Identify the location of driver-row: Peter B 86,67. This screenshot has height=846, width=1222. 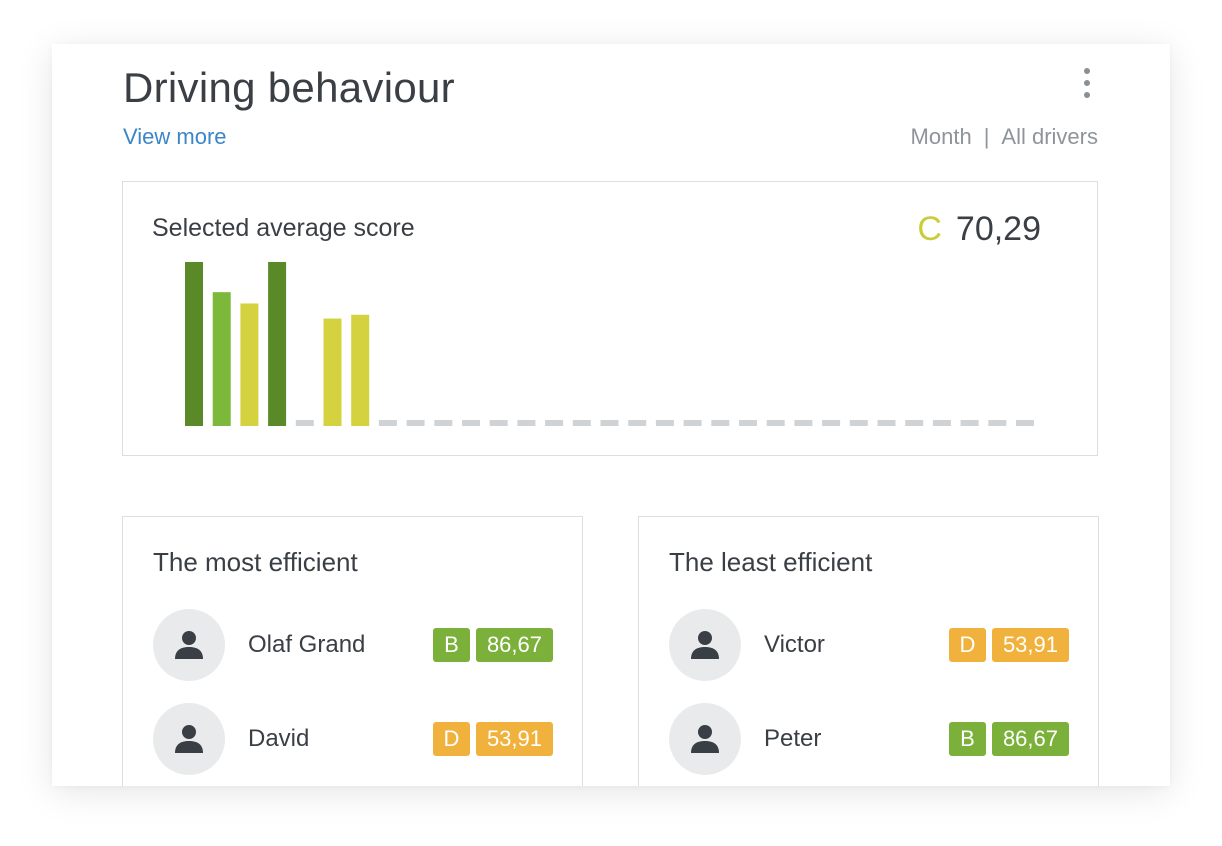
(869, 739).